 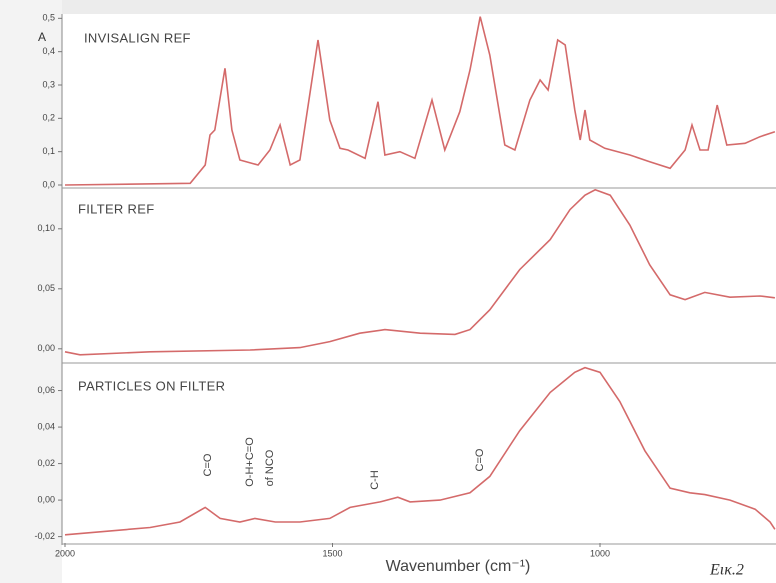 I want to click on y-tick-label: -0,02, so click(x=44, y=536).